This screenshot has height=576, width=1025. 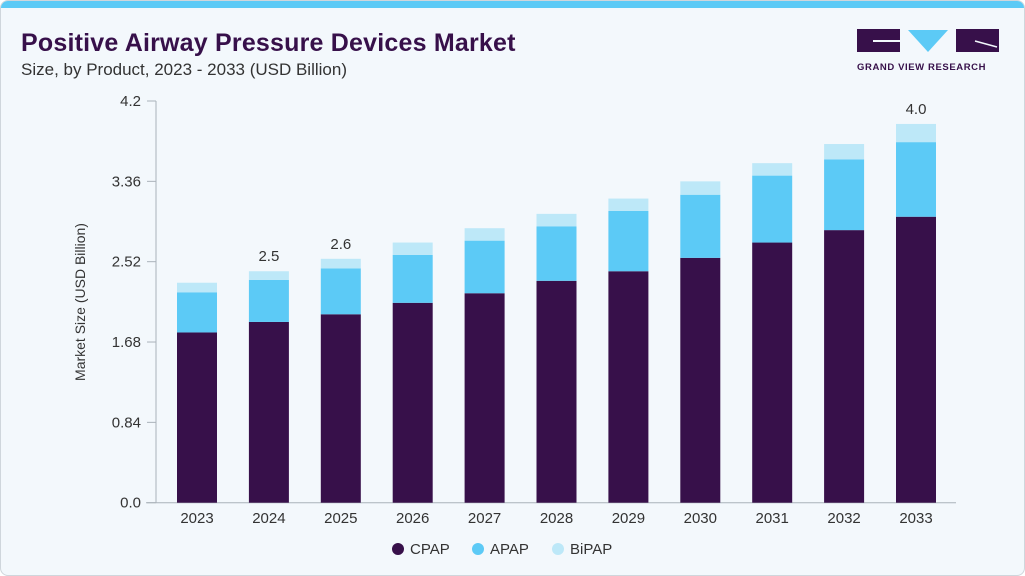 I want to click on x-tick-label: 2024, so click(x=268, y=518).